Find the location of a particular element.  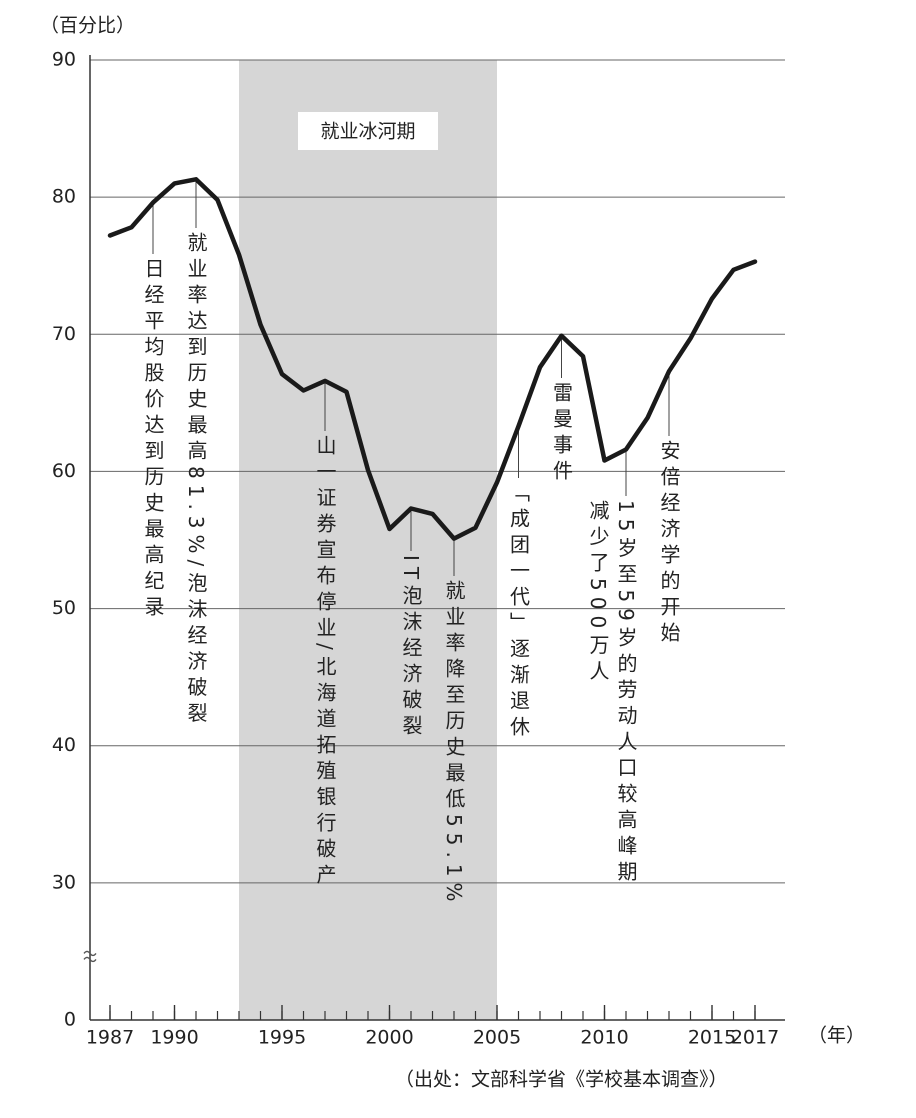

y-tick-label: 0 is located at coordinates (70, 1020).